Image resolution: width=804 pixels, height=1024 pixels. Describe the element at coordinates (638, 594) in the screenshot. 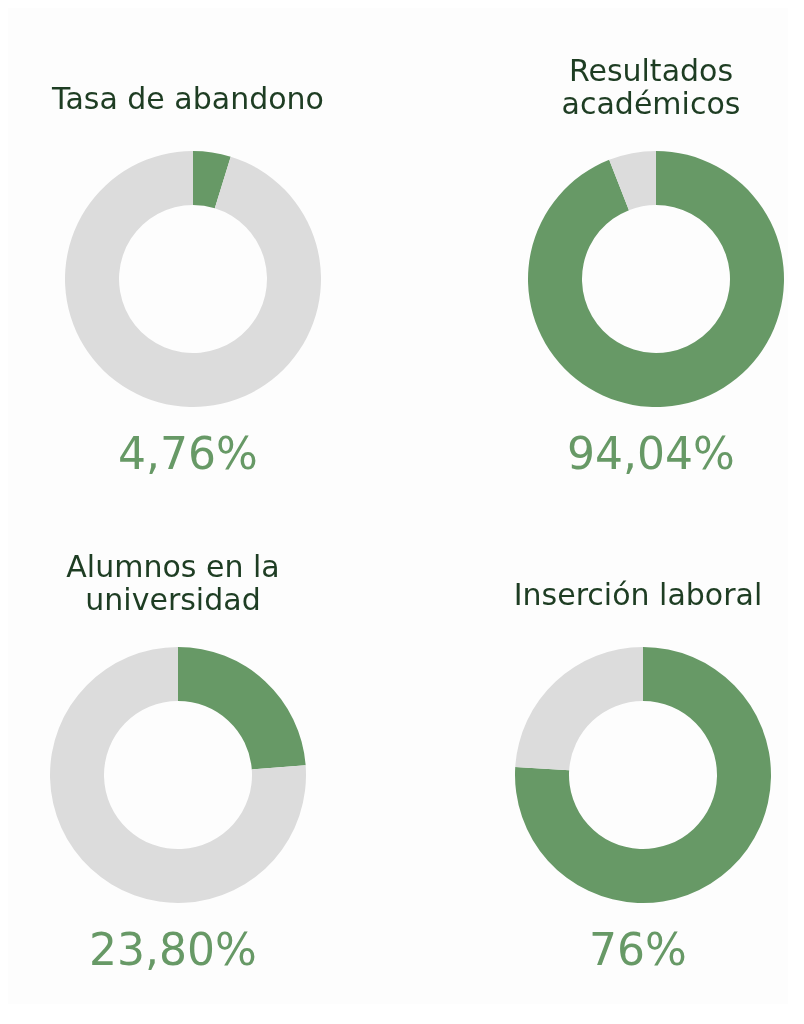

I see `chart-title: Inserción laboral` at that location.